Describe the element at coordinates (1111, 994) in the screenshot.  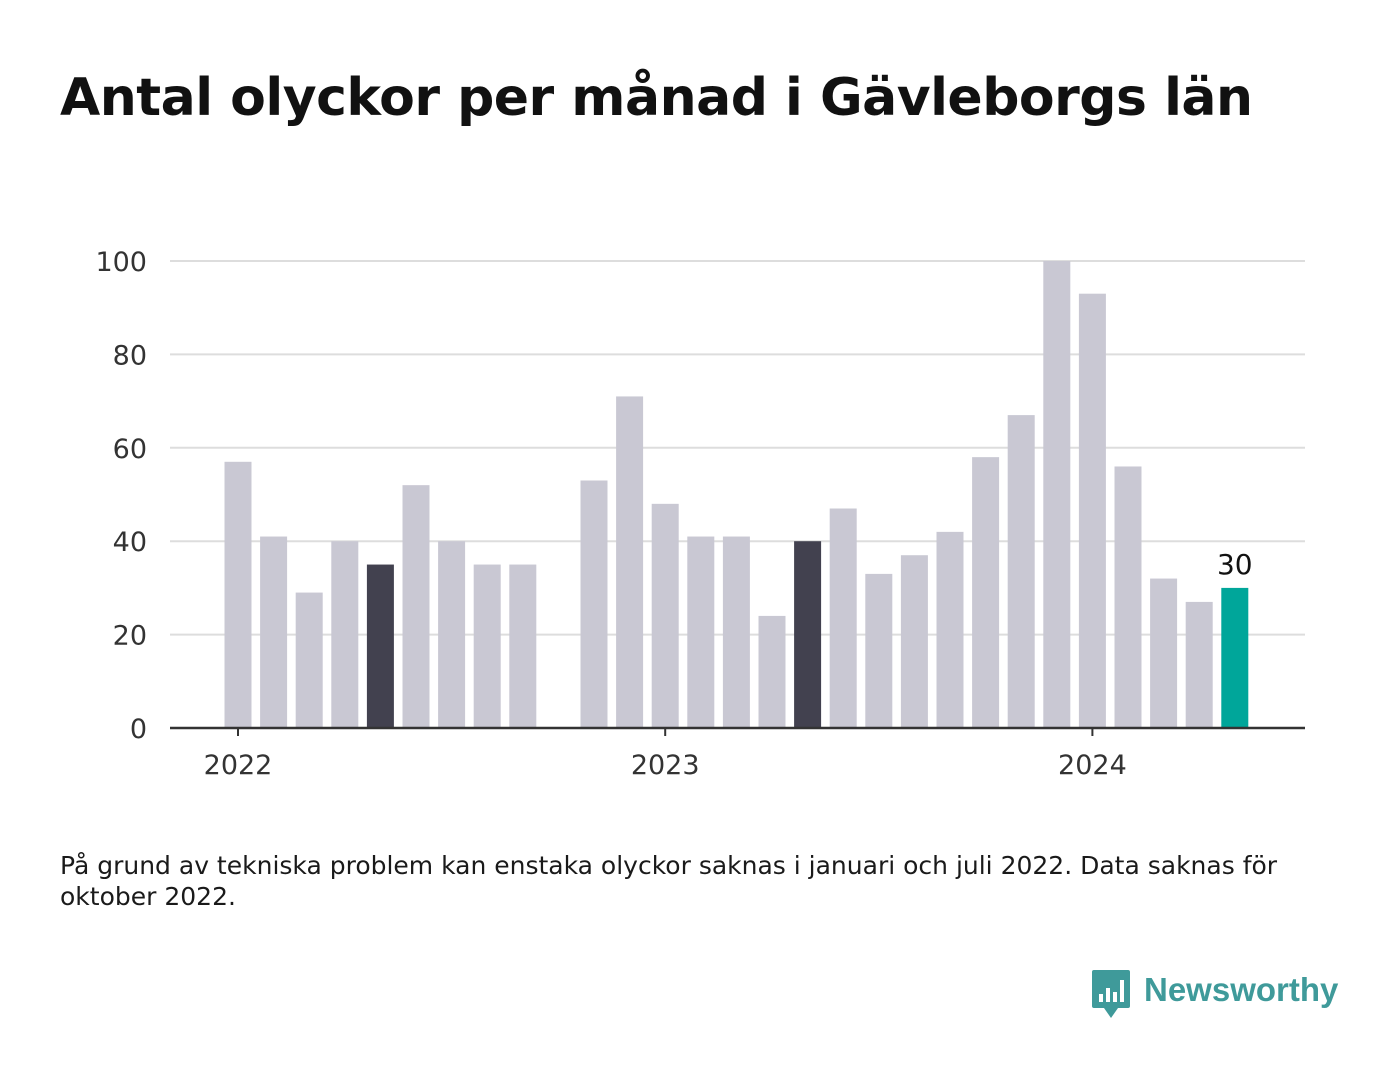
I see `bar-chart-speech-bubble-icon` at that location.